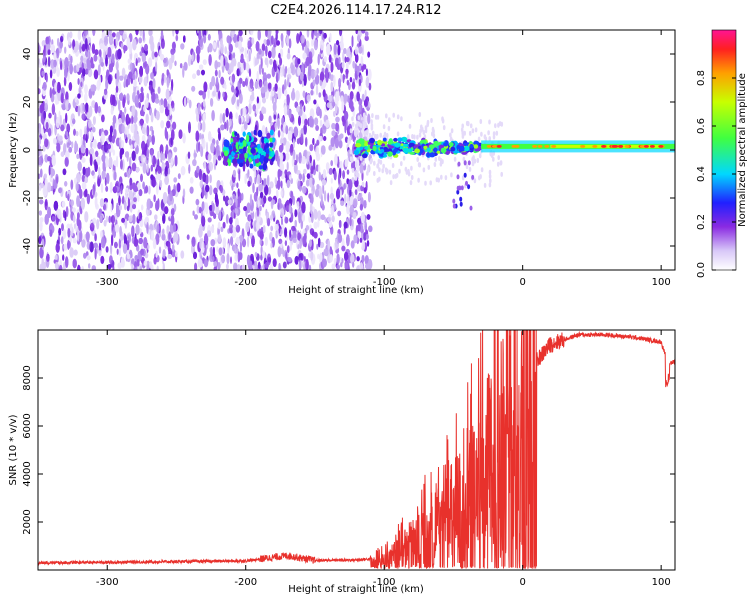 Image resolution: width=750 pixels, height=600 pixels. I want to click on heatmap-faint-blob, so click(393, 165).